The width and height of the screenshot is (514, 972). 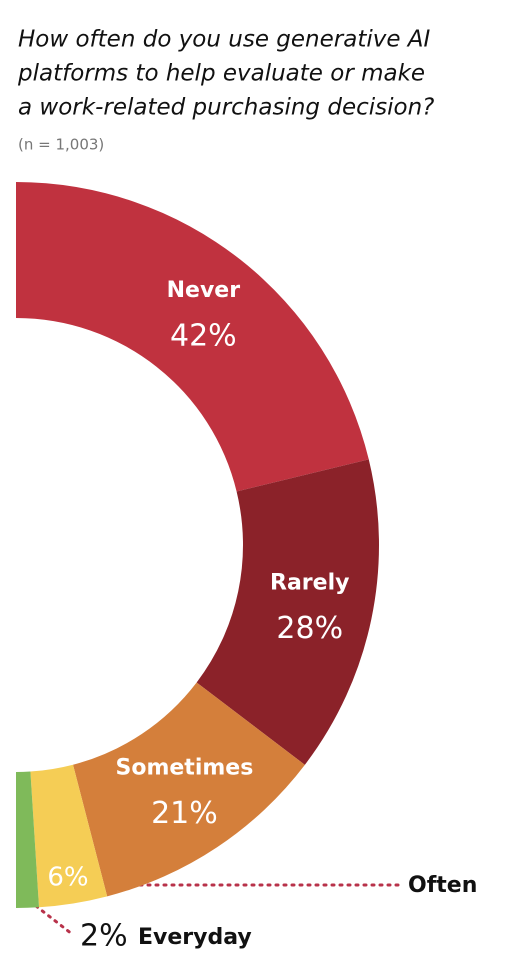 I want to click on chart-title: a work-related purchasing decision?, so click(x=226, y=108).